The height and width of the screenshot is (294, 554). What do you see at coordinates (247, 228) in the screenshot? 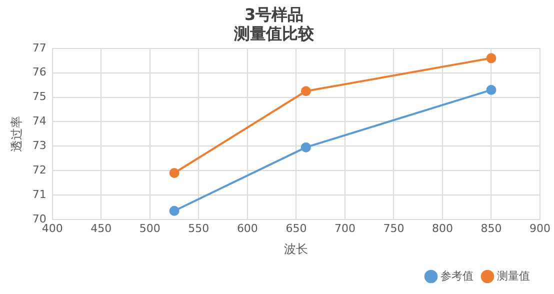
I see `x-tick-label: 600` at bounding box center [247, 228].